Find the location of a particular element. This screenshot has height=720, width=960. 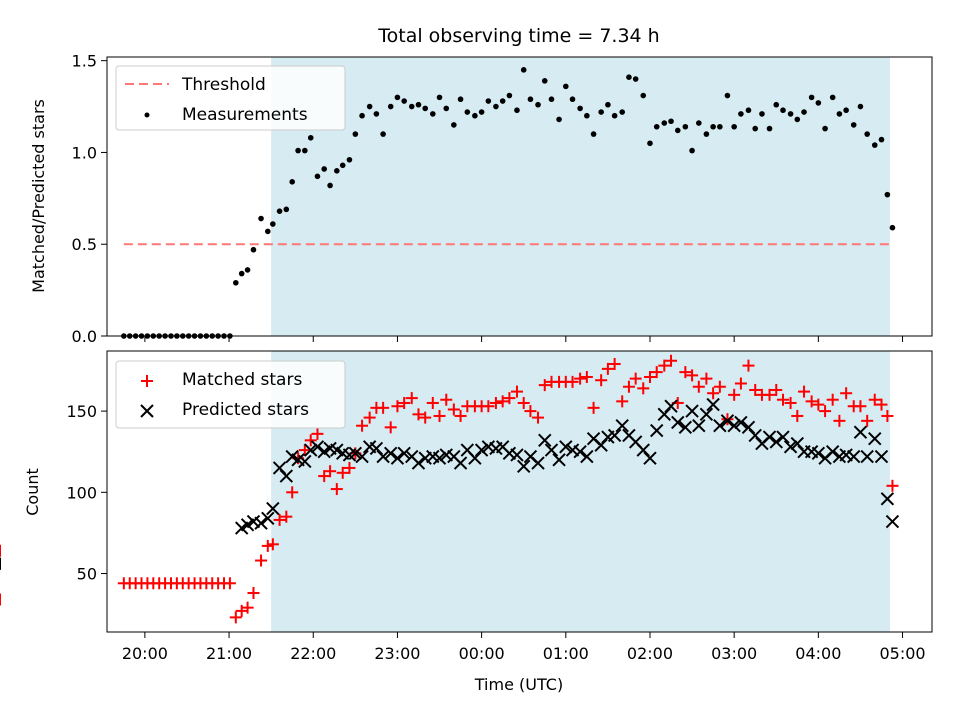

x-tick-label: 23:00 is located at coordinates (397, 653).